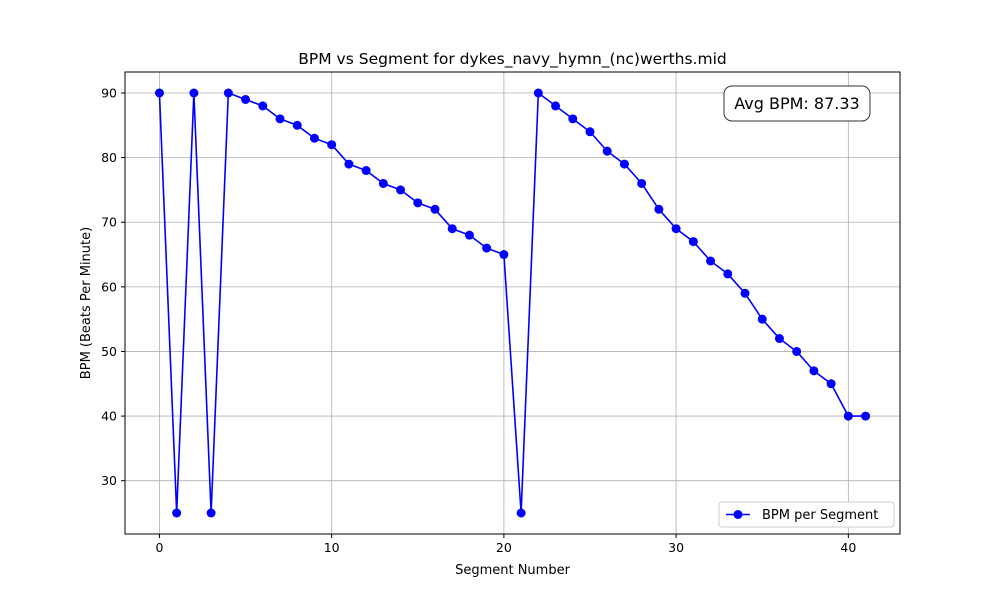  Describe the element at coordinates (159, 547) in the screenshot. I see `x-tick-label: 0` at that location.